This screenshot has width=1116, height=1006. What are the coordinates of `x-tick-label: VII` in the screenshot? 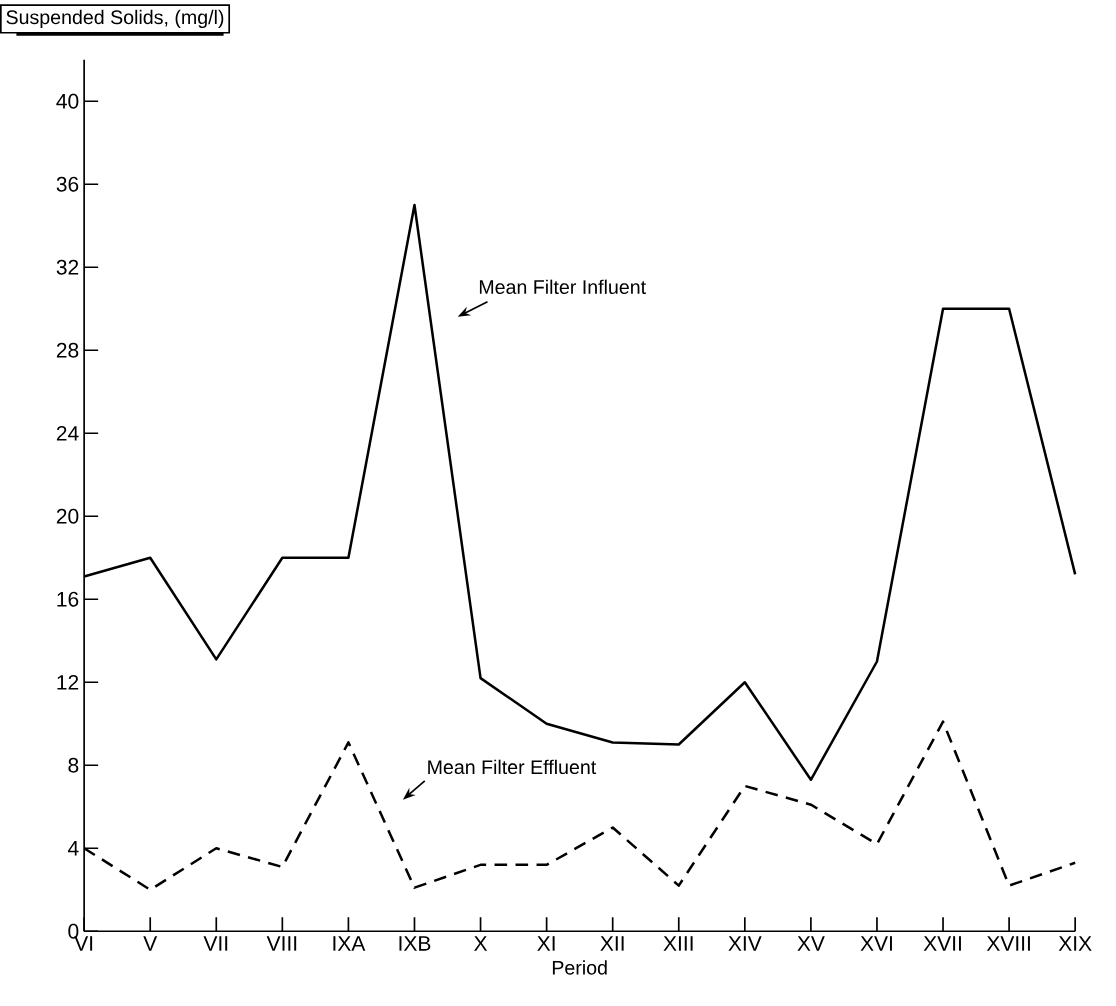 It's located at (215, 943).